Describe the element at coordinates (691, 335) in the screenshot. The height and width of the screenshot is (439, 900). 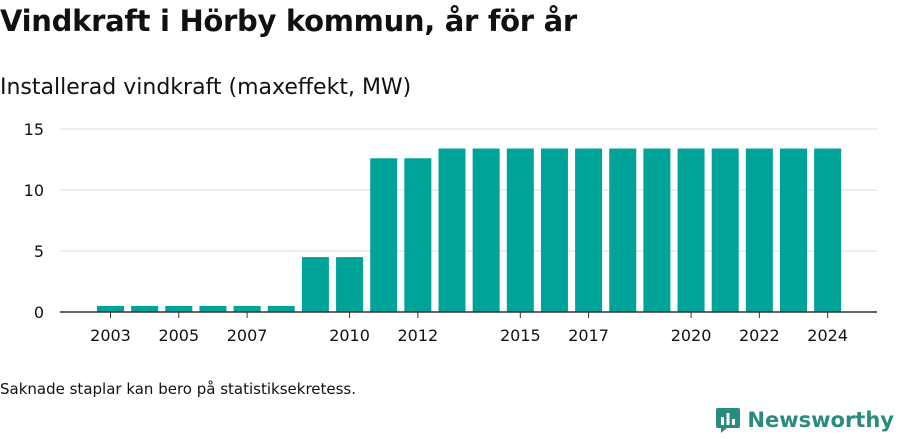
I see `x-tick-label: 2020` at that location.